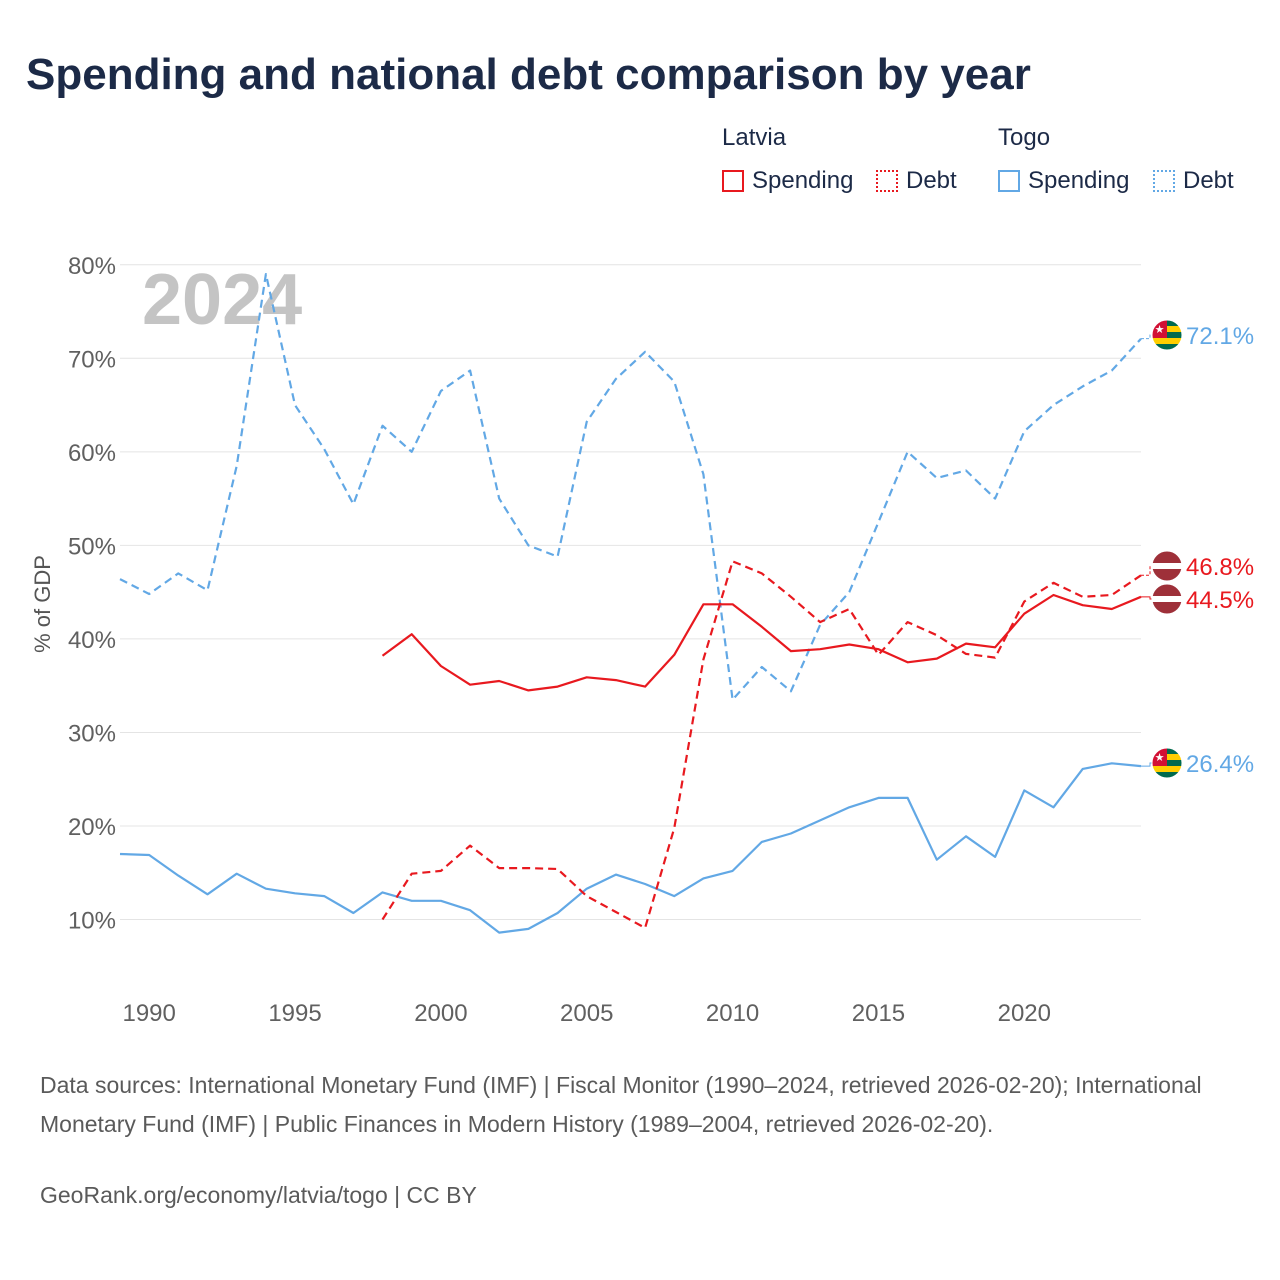 Image resolution: width=1280 pixels, height=1280 pixels. I want to click on x-tick-label: 2000, so click(440, 1013).